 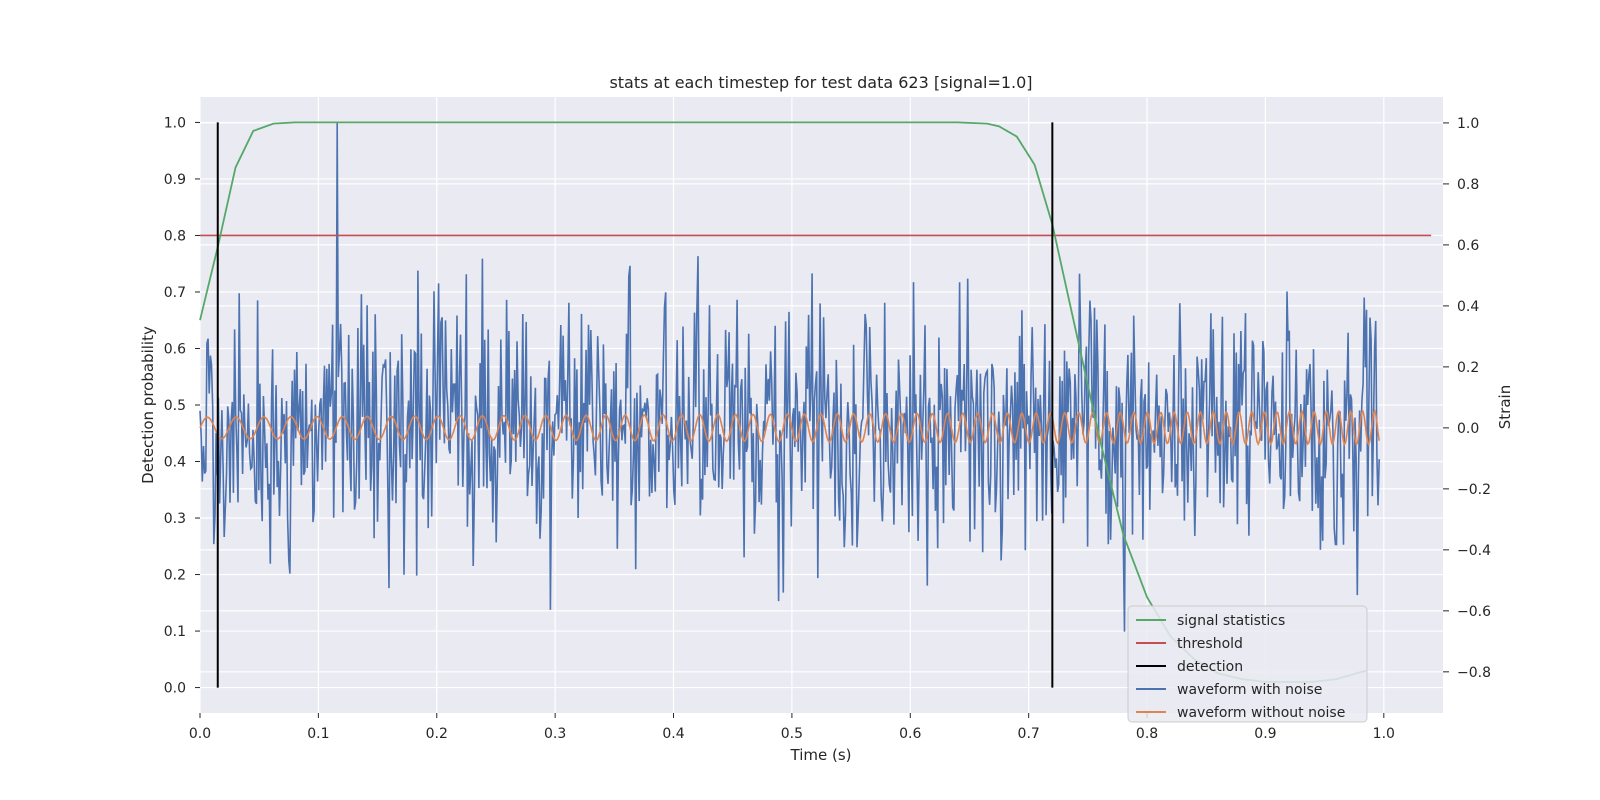 What do you see at coordinates (175, 632) in the screenshot?
I see `y-tick-label: 0.1` at bounding box center [175, 632].